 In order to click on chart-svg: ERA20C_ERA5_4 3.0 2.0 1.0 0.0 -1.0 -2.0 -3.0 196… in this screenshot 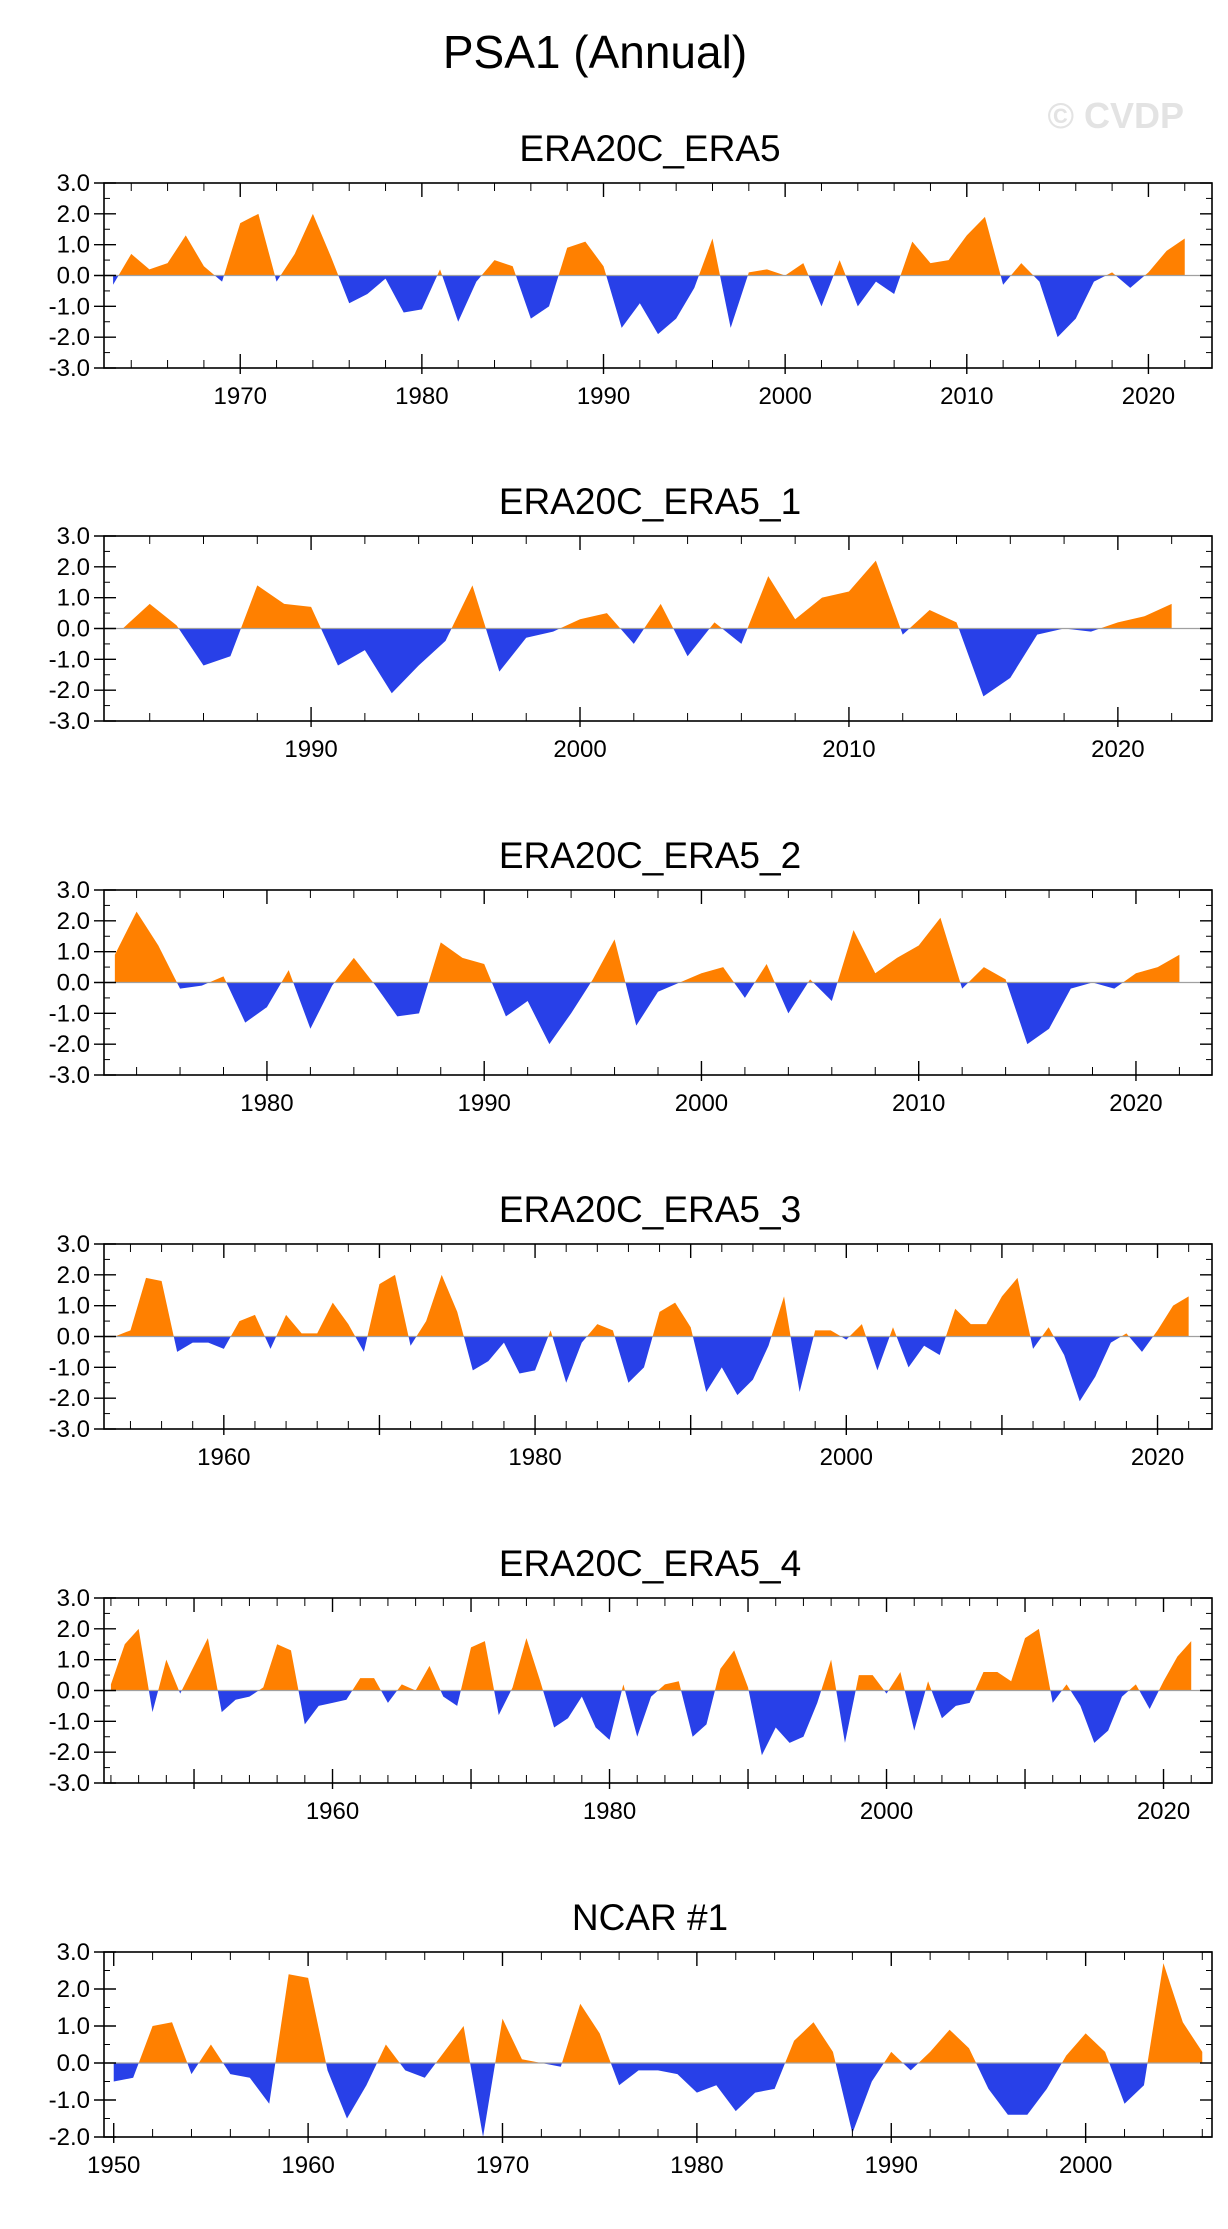, I will do `click(631, 1684)`.